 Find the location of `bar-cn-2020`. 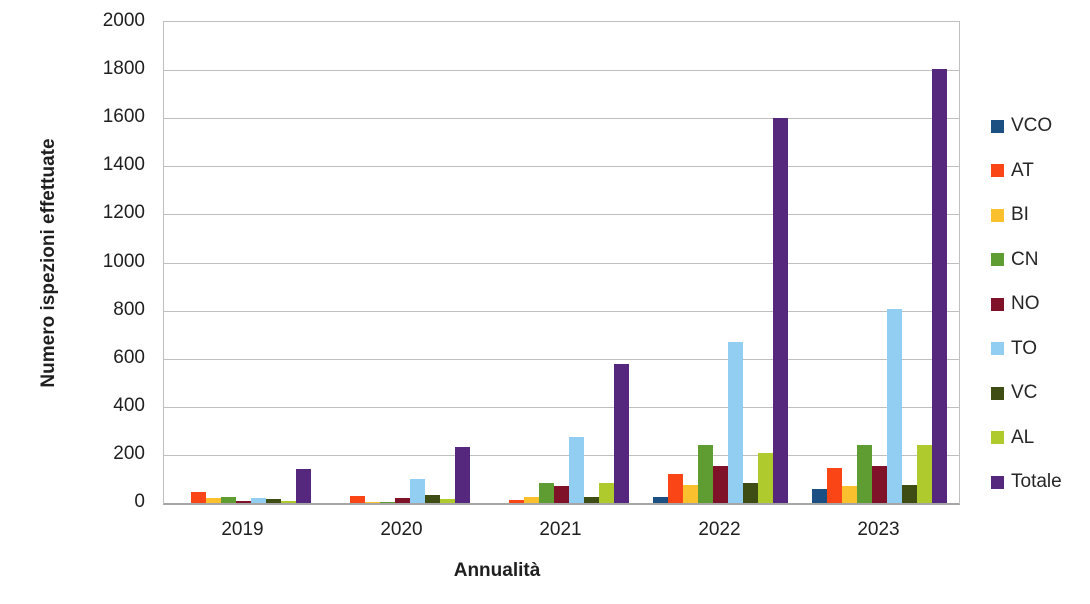

bar-cn-2020 is located at coordinates (387, 502).